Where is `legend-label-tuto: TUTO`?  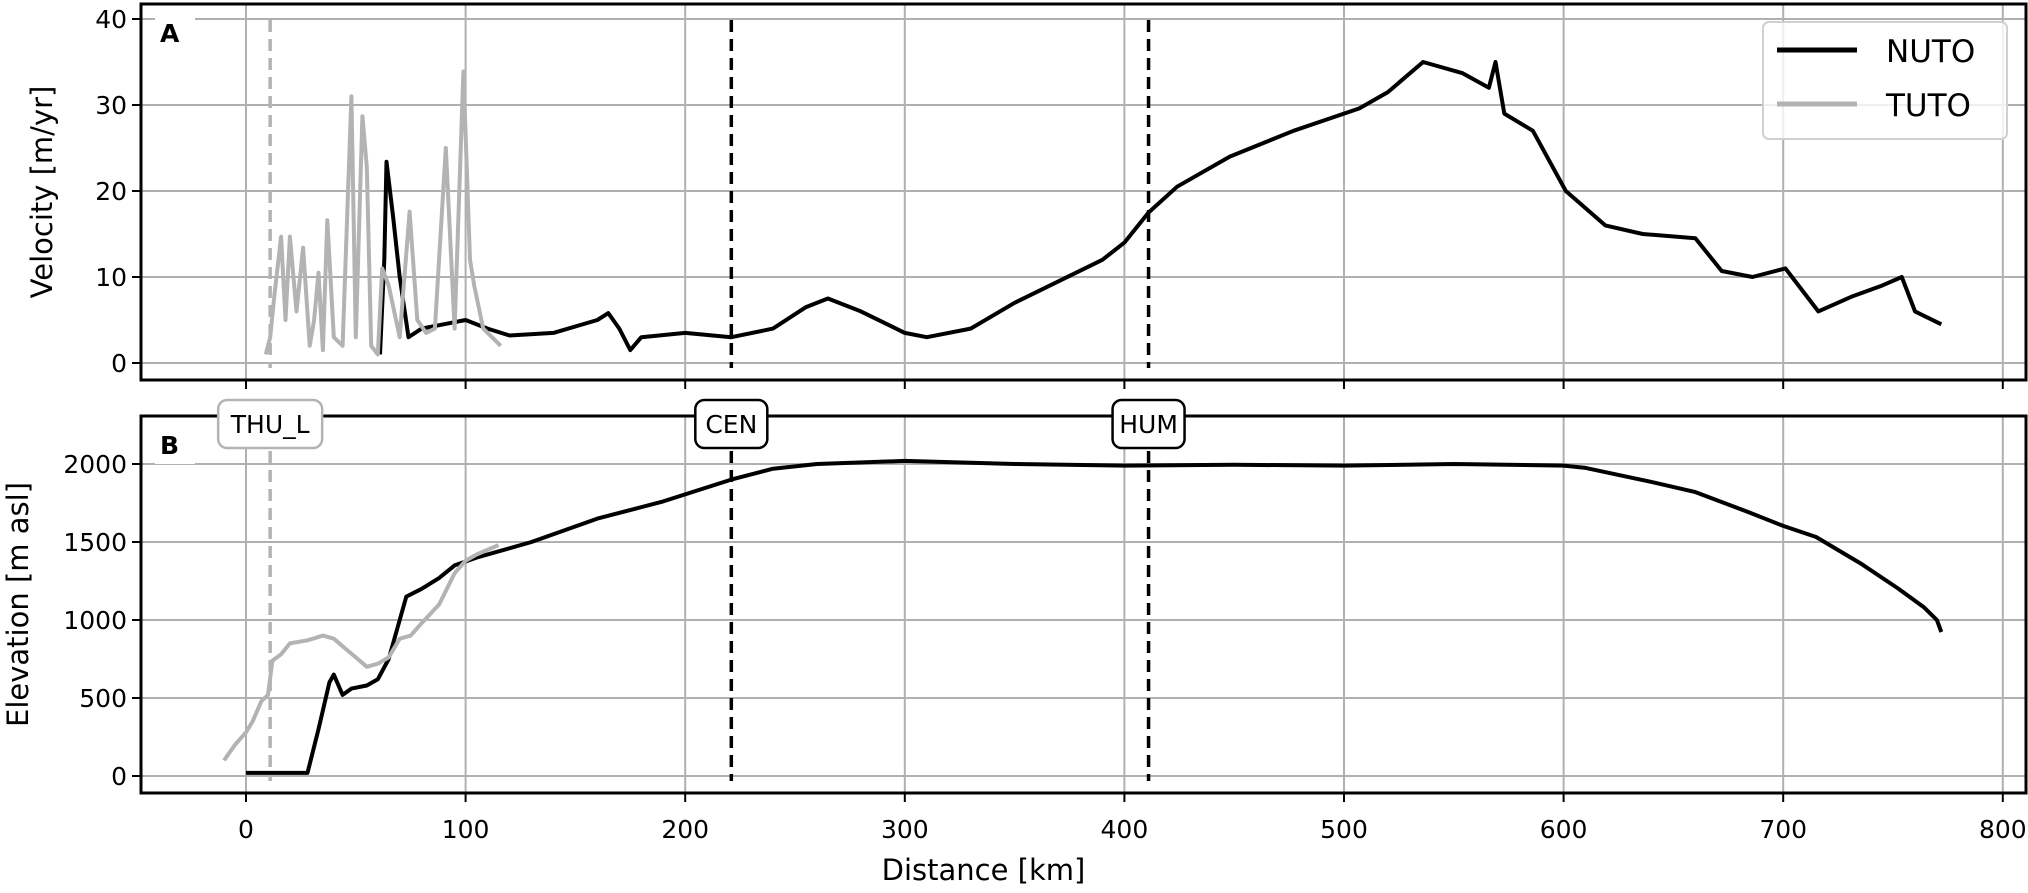 legend-label-tuto: TUTO is located at coordinates (1928, 106).